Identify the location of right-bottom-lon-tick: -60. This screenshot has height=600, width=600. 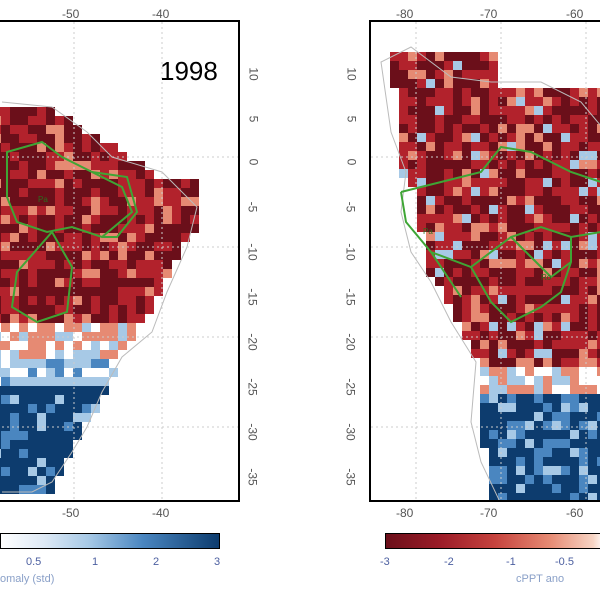
(575, 513).